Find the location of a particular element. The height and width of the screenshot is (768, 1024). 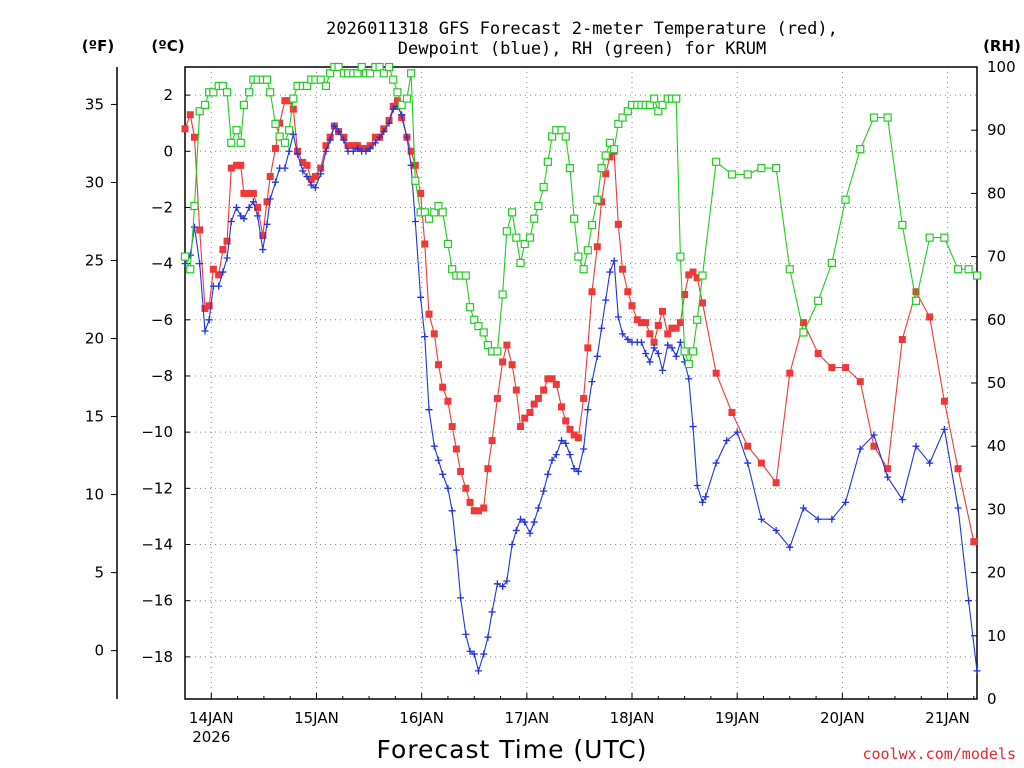

celsius-tick-label: −14 is located at coordinates (157, 545).